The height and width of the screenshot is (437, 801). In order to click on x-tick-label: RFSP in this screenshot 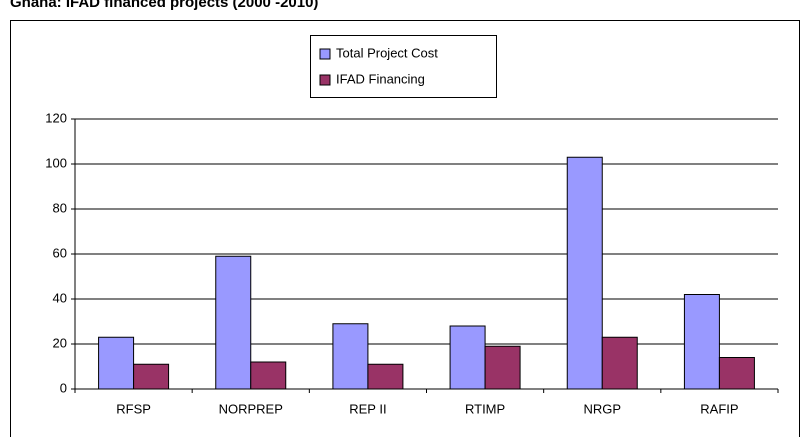, I will do `click(133, 408)`.